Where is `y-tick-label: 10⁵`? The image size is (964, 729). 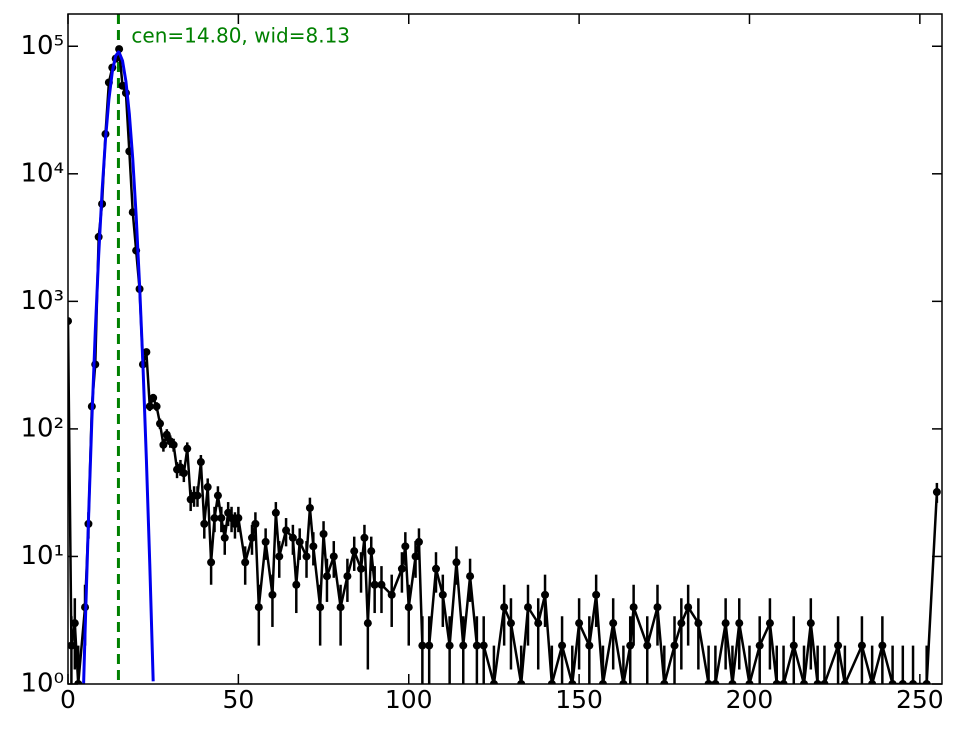
y-tick-label: 10⁵ is located at coordinates (42, 46).